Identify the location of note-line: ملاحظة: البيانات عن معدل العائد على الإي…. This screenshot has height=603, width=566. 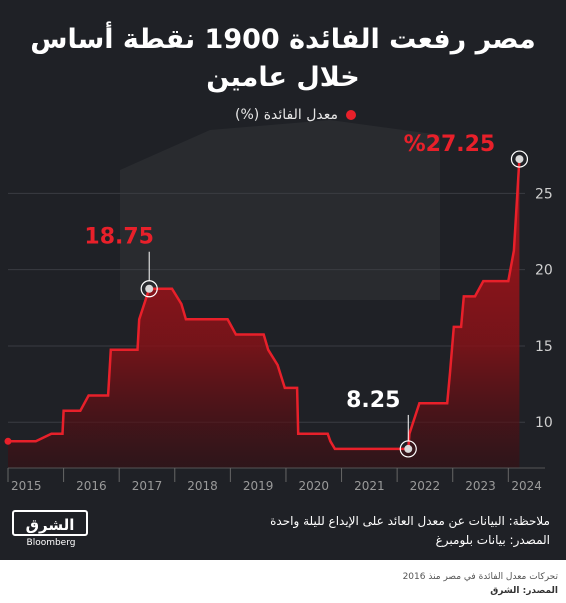
(410, 521).